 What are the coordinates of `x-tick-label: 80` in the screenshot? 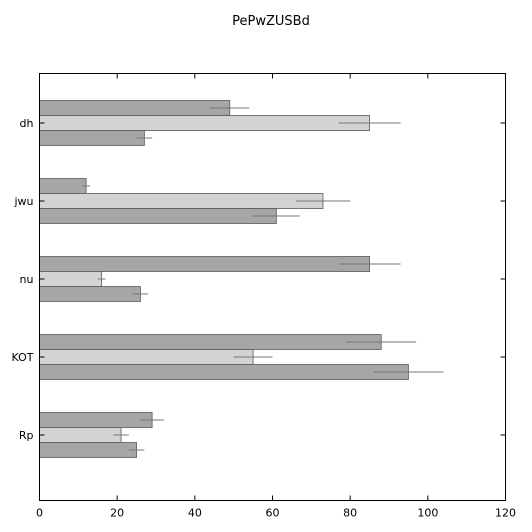 It's located at (350, 513).